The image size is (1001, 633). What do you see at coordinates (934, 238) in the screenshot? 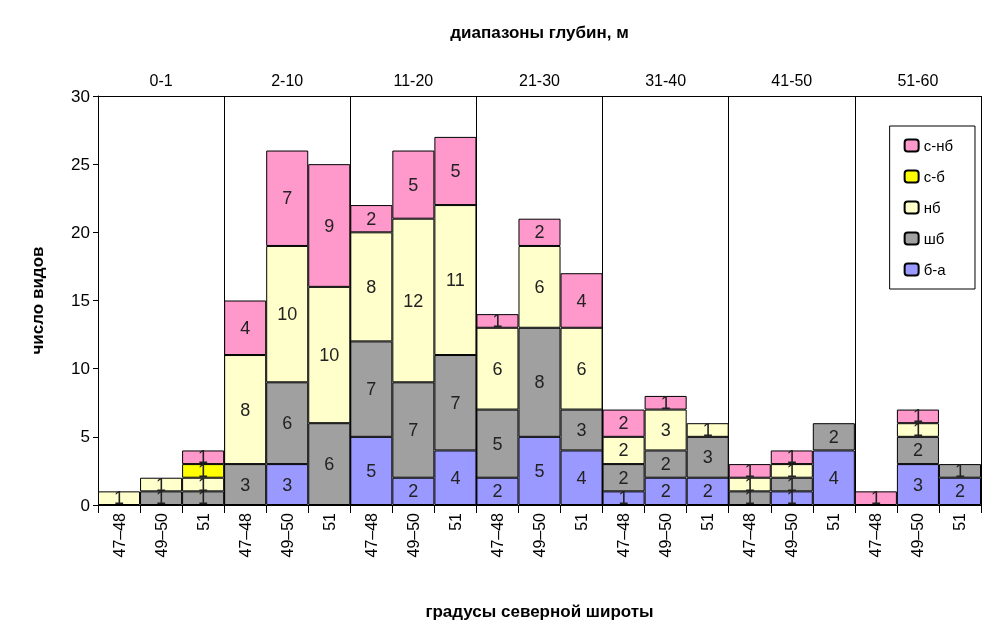
I see `legend-label: шб` at bounding box center [934, 238].